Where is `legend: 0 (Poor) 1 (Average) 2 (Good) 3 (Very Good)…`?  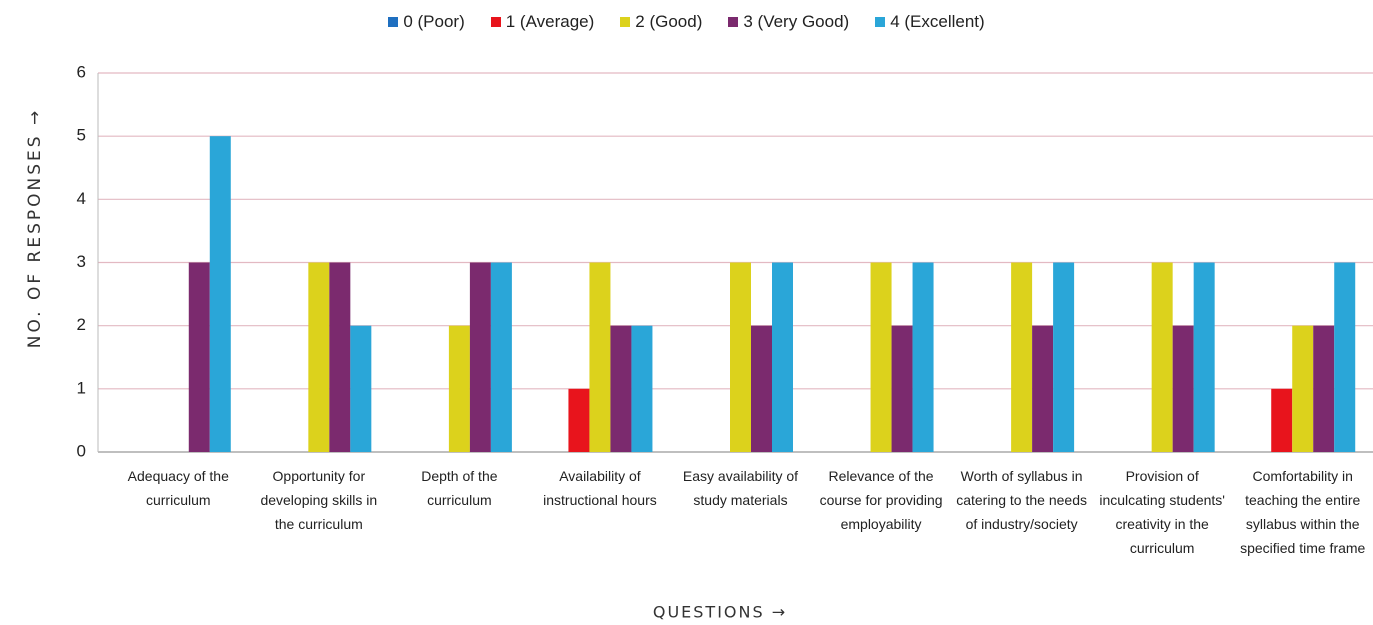 legend: 0 (Poor) 1 (Average) 2 (Good) 3 (Very Good)… is located at coordinates (686, 22).